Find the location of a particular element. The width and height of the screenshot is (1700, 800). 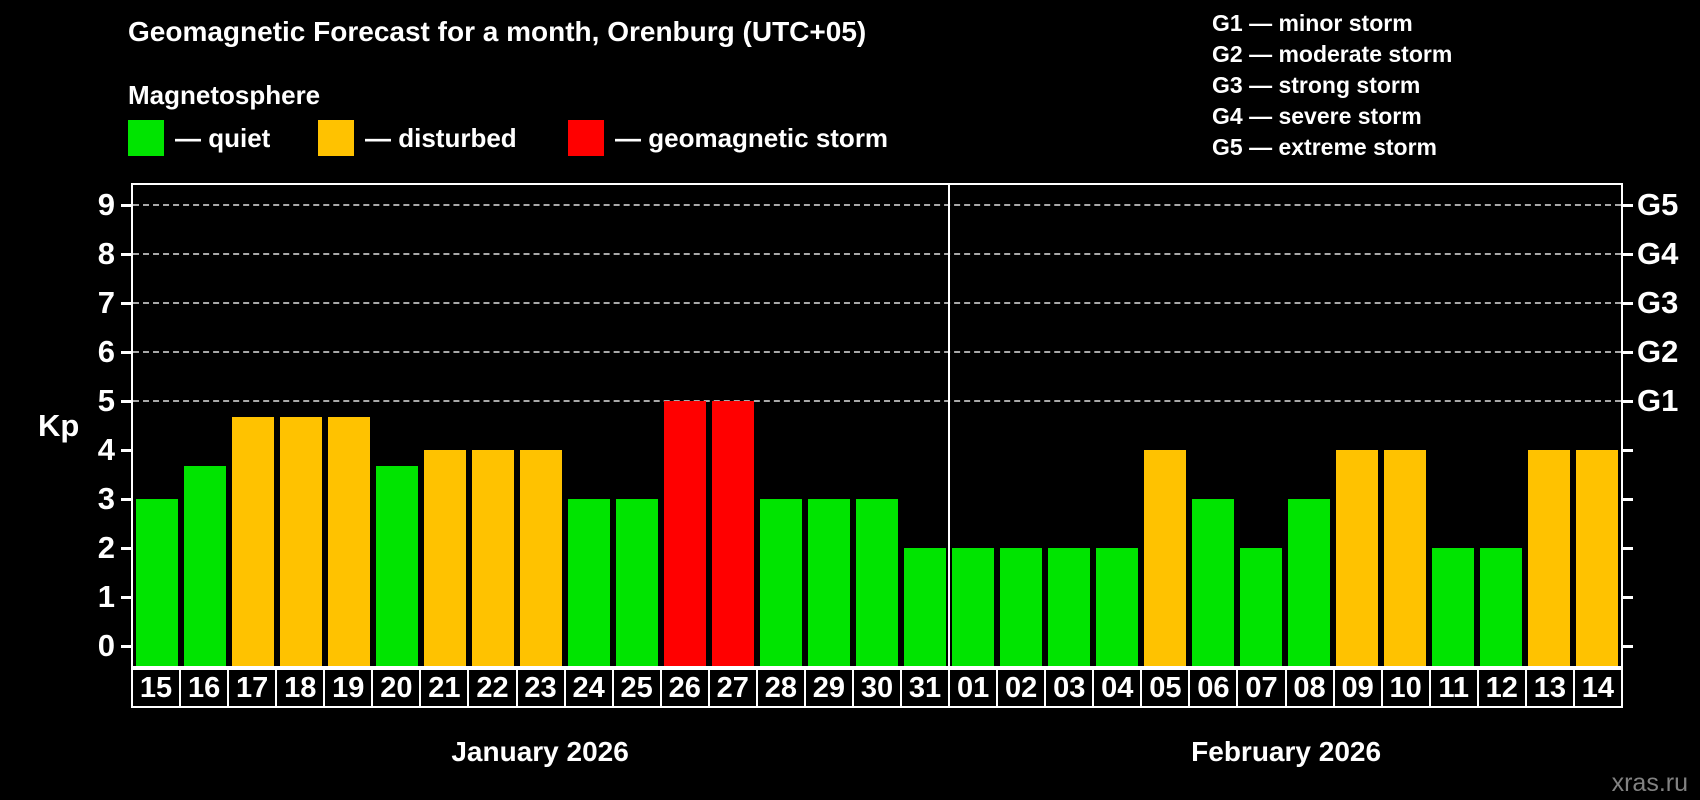

day-cell-04: 04 is located at coordinates (1117, 688).